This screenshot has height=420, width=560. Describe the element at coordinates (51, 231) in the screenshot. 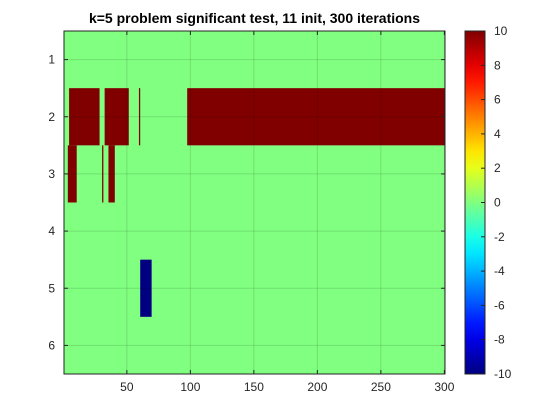

I see `y-tick-label: 4` at that location.